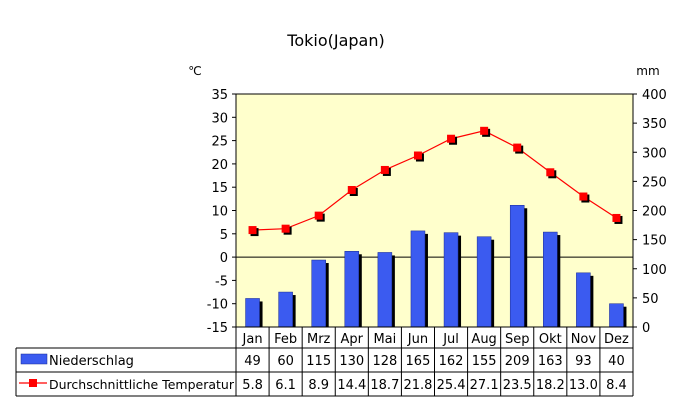 This screenshot has width=675, height=410. I want to click on precipitation-value: 165, so click(418, 361).